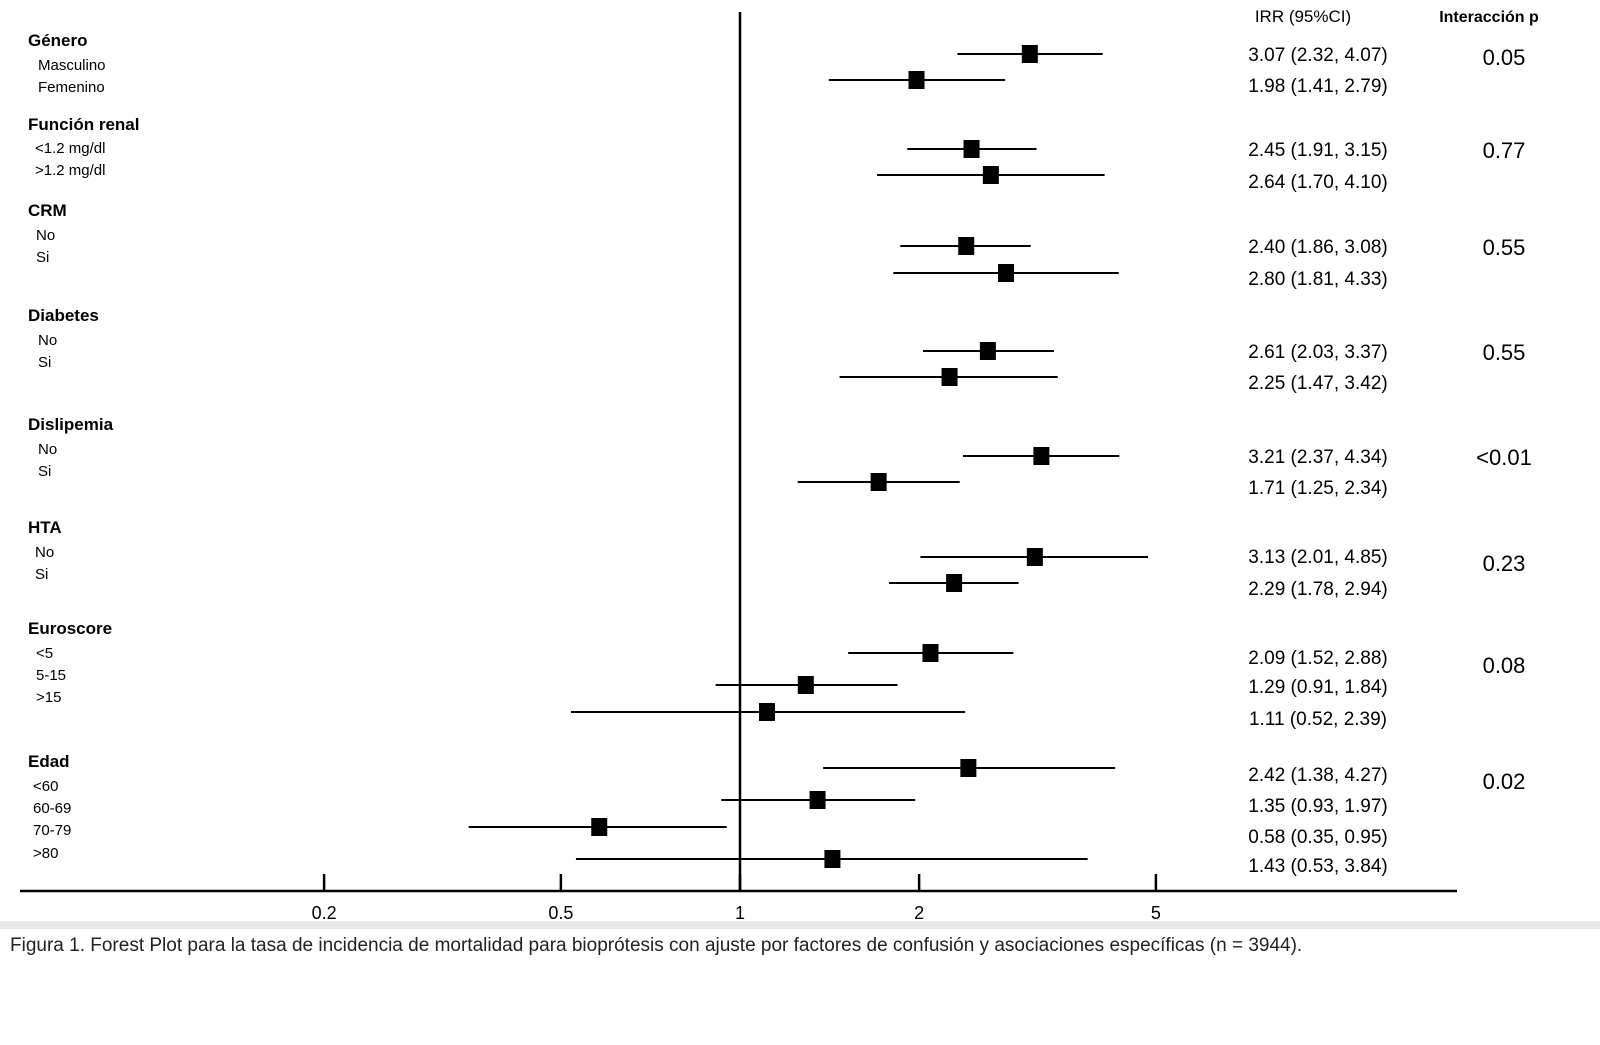 This screenshot has height=1045, width=1600. I want to click on irr-estimate-text: 1.98 (1.41, 2.79), so click(1317, 86).